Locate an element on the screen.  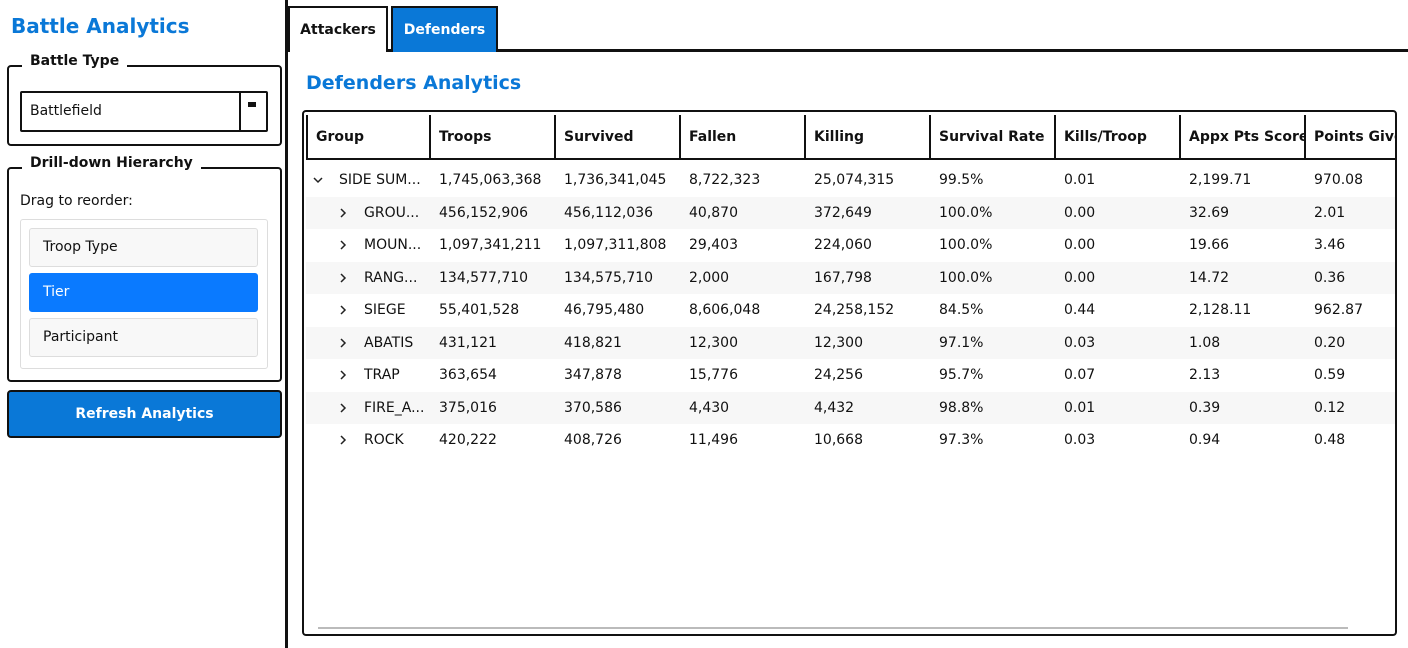
data-cell: 0.12 is located at coordinates (1330, 407).